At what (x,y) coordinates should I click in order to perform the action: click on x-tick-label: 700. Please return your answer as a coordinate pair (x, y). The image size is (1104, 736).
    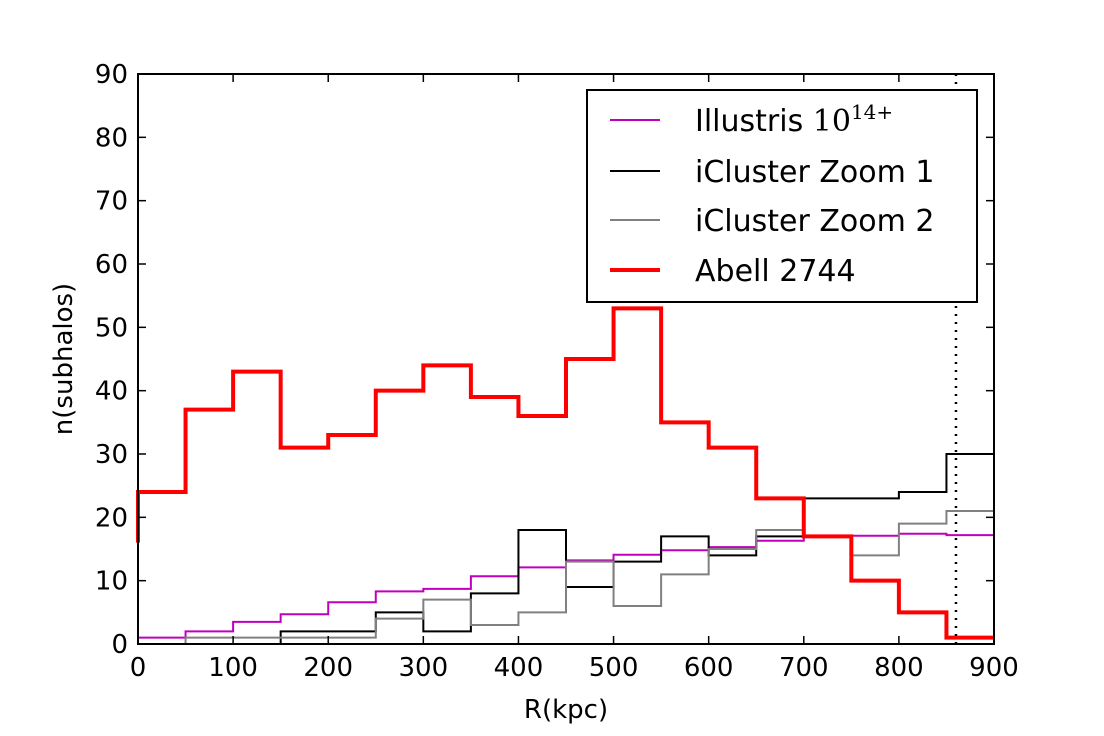
    Looking at the image, I should click on (804, 668).